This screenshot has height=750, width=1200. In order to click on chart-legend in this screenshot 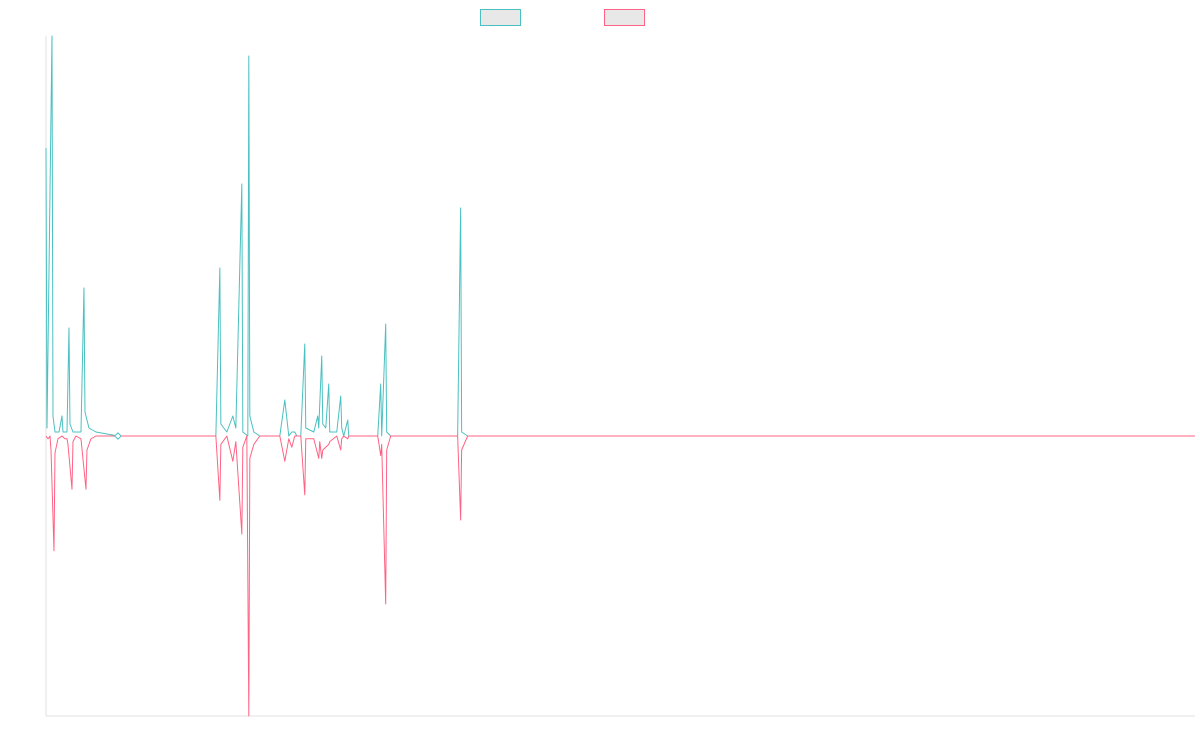, I will do `click(562, 17)`.